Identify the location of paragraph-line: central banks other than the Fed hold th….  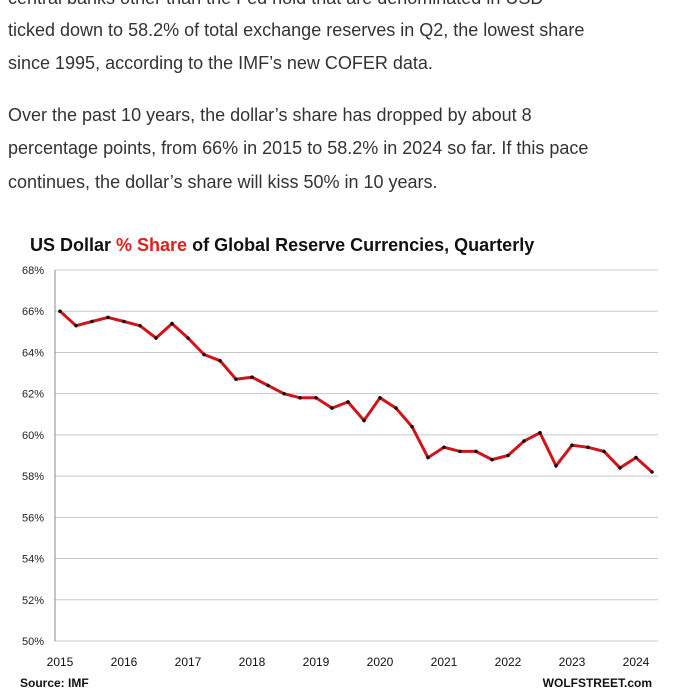
(275, 4).